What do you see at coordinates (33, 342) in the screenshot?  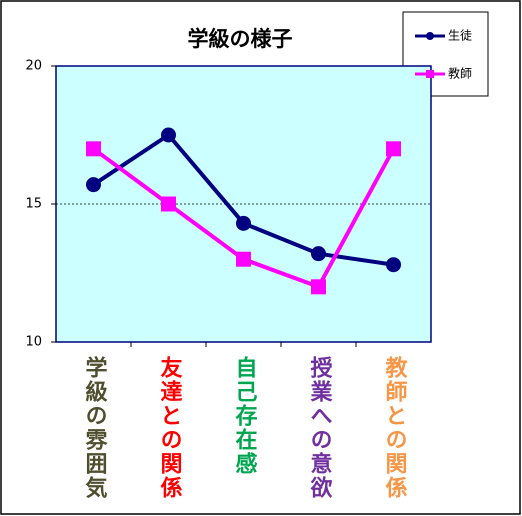 I see `y-tick-label: 10` at bounding box center [33, 342].